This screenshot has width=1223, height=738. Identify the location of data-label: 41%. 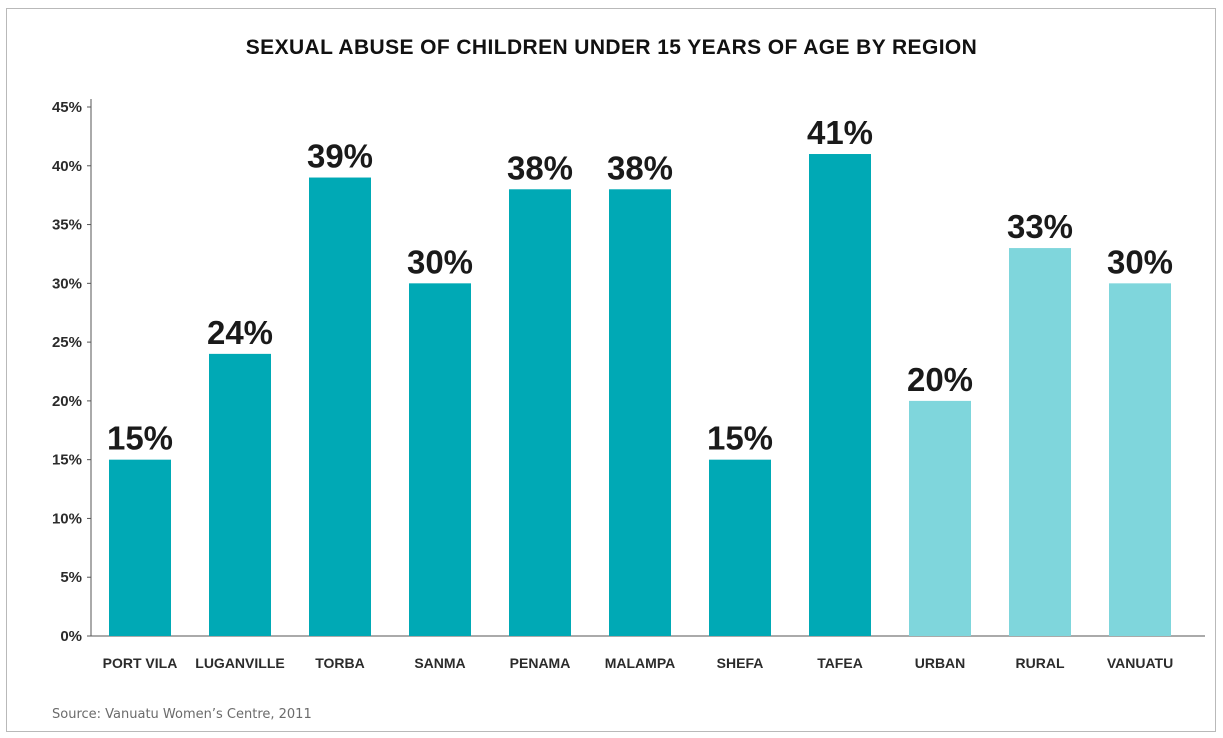
(840, 132).